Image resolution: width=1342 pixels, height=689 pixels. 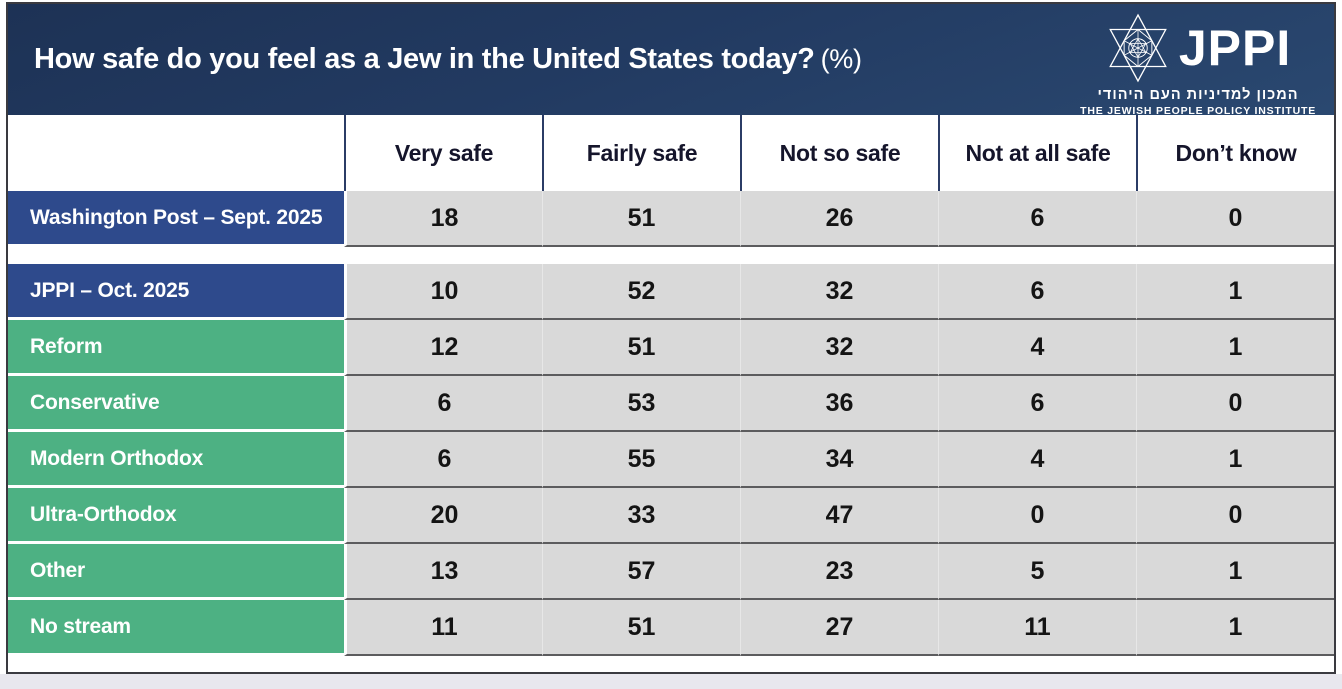 What do you see at coordinates (641, 460) in the screenshot?
I see `value-cell: 55` at bounding box center [641, 460].